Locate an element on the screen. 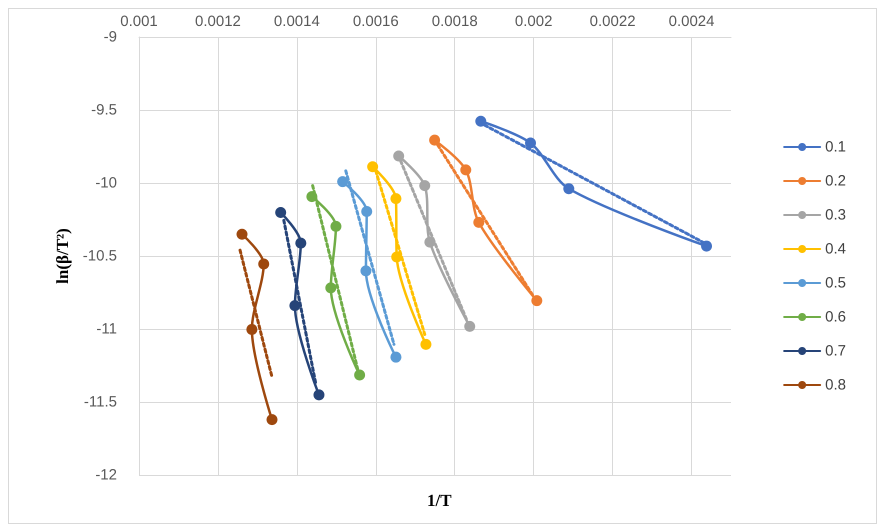 The width and height of the screenshot is (885, 532). y-tick-label: -10 is located at coordinates (106, 183).